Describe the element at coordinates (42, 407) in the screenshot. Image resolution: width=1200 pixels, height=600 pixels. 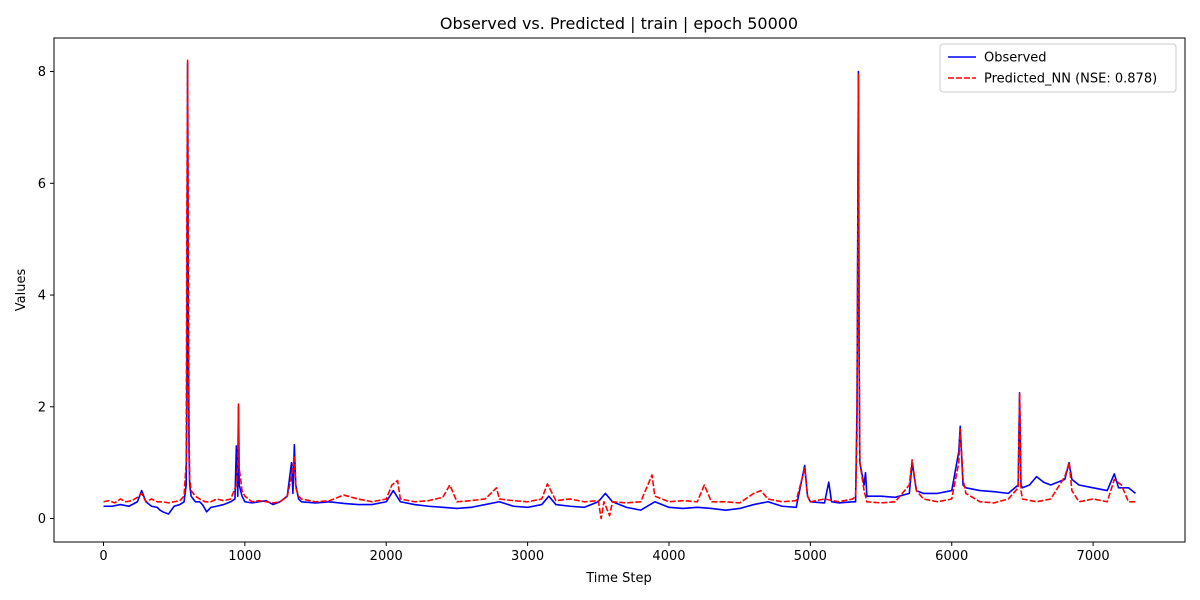
I see `y-tick-label: 2` at that location.